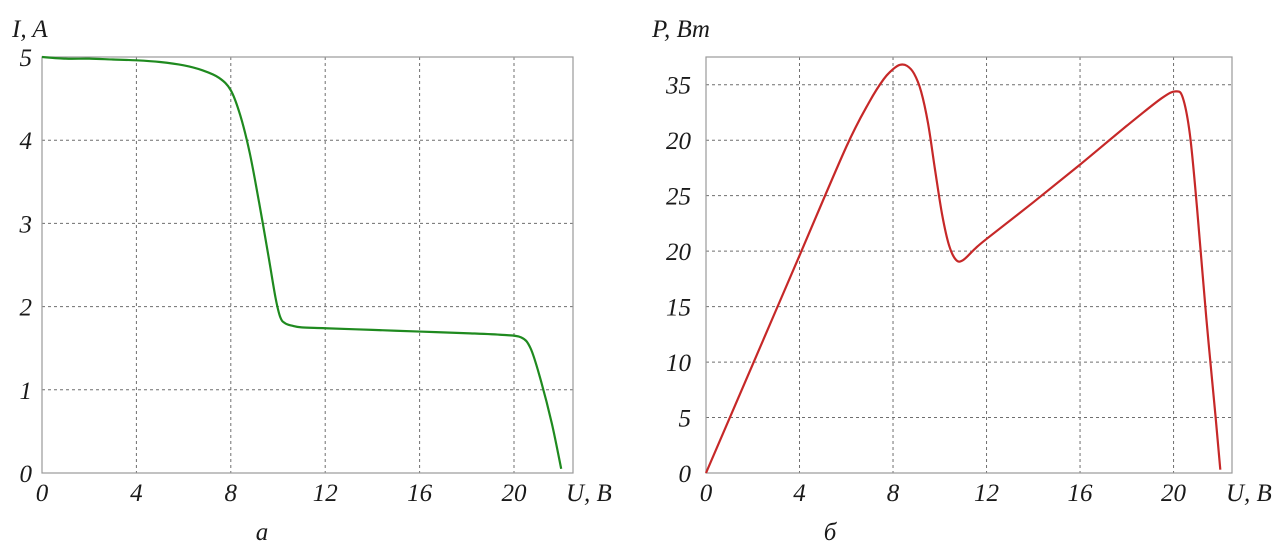  Describe the element at coordinates (262, 532) in the screenshot. I see `panel-caption: а` at that location.